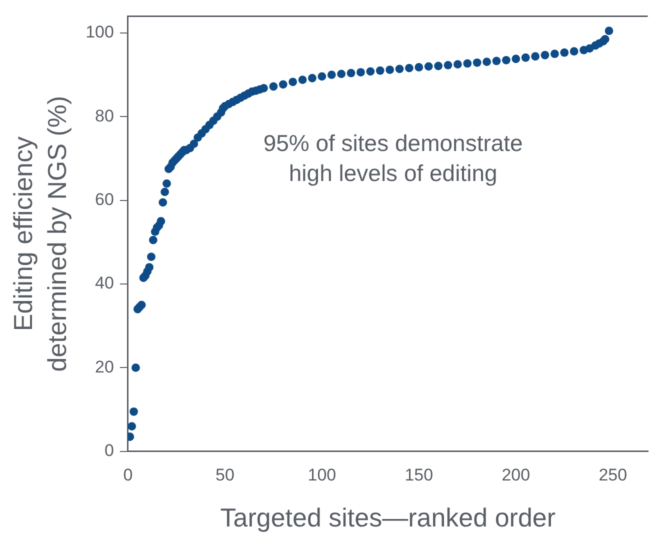 Image resolution: width=652 pixels, height=539 pixels. Describe the element at coordinates (393, 158) in the screenshot. I see `annotation: 95% of sites demonstrate high levels of editing` at that location.